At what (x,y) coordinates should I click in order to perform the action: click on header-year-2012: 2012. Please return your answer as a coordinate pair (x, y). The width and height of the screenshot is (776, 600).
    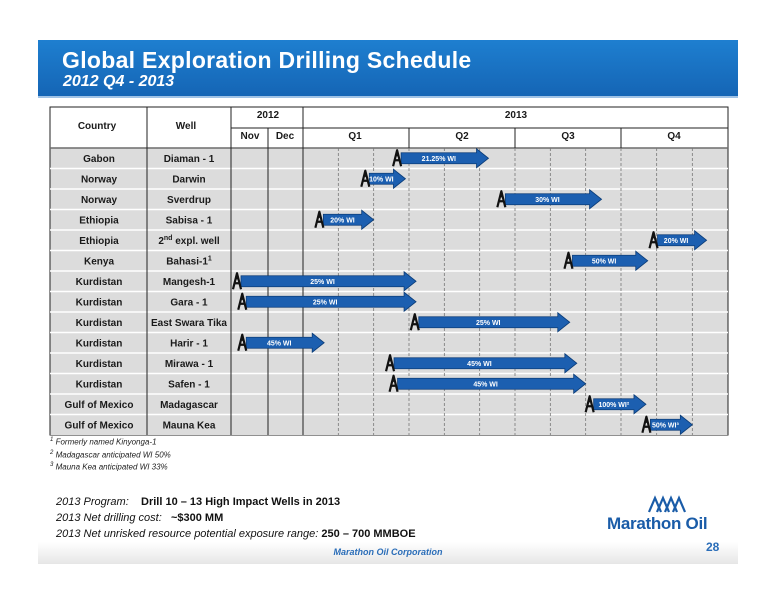
    Looking at the image, I should click on (268, 115).